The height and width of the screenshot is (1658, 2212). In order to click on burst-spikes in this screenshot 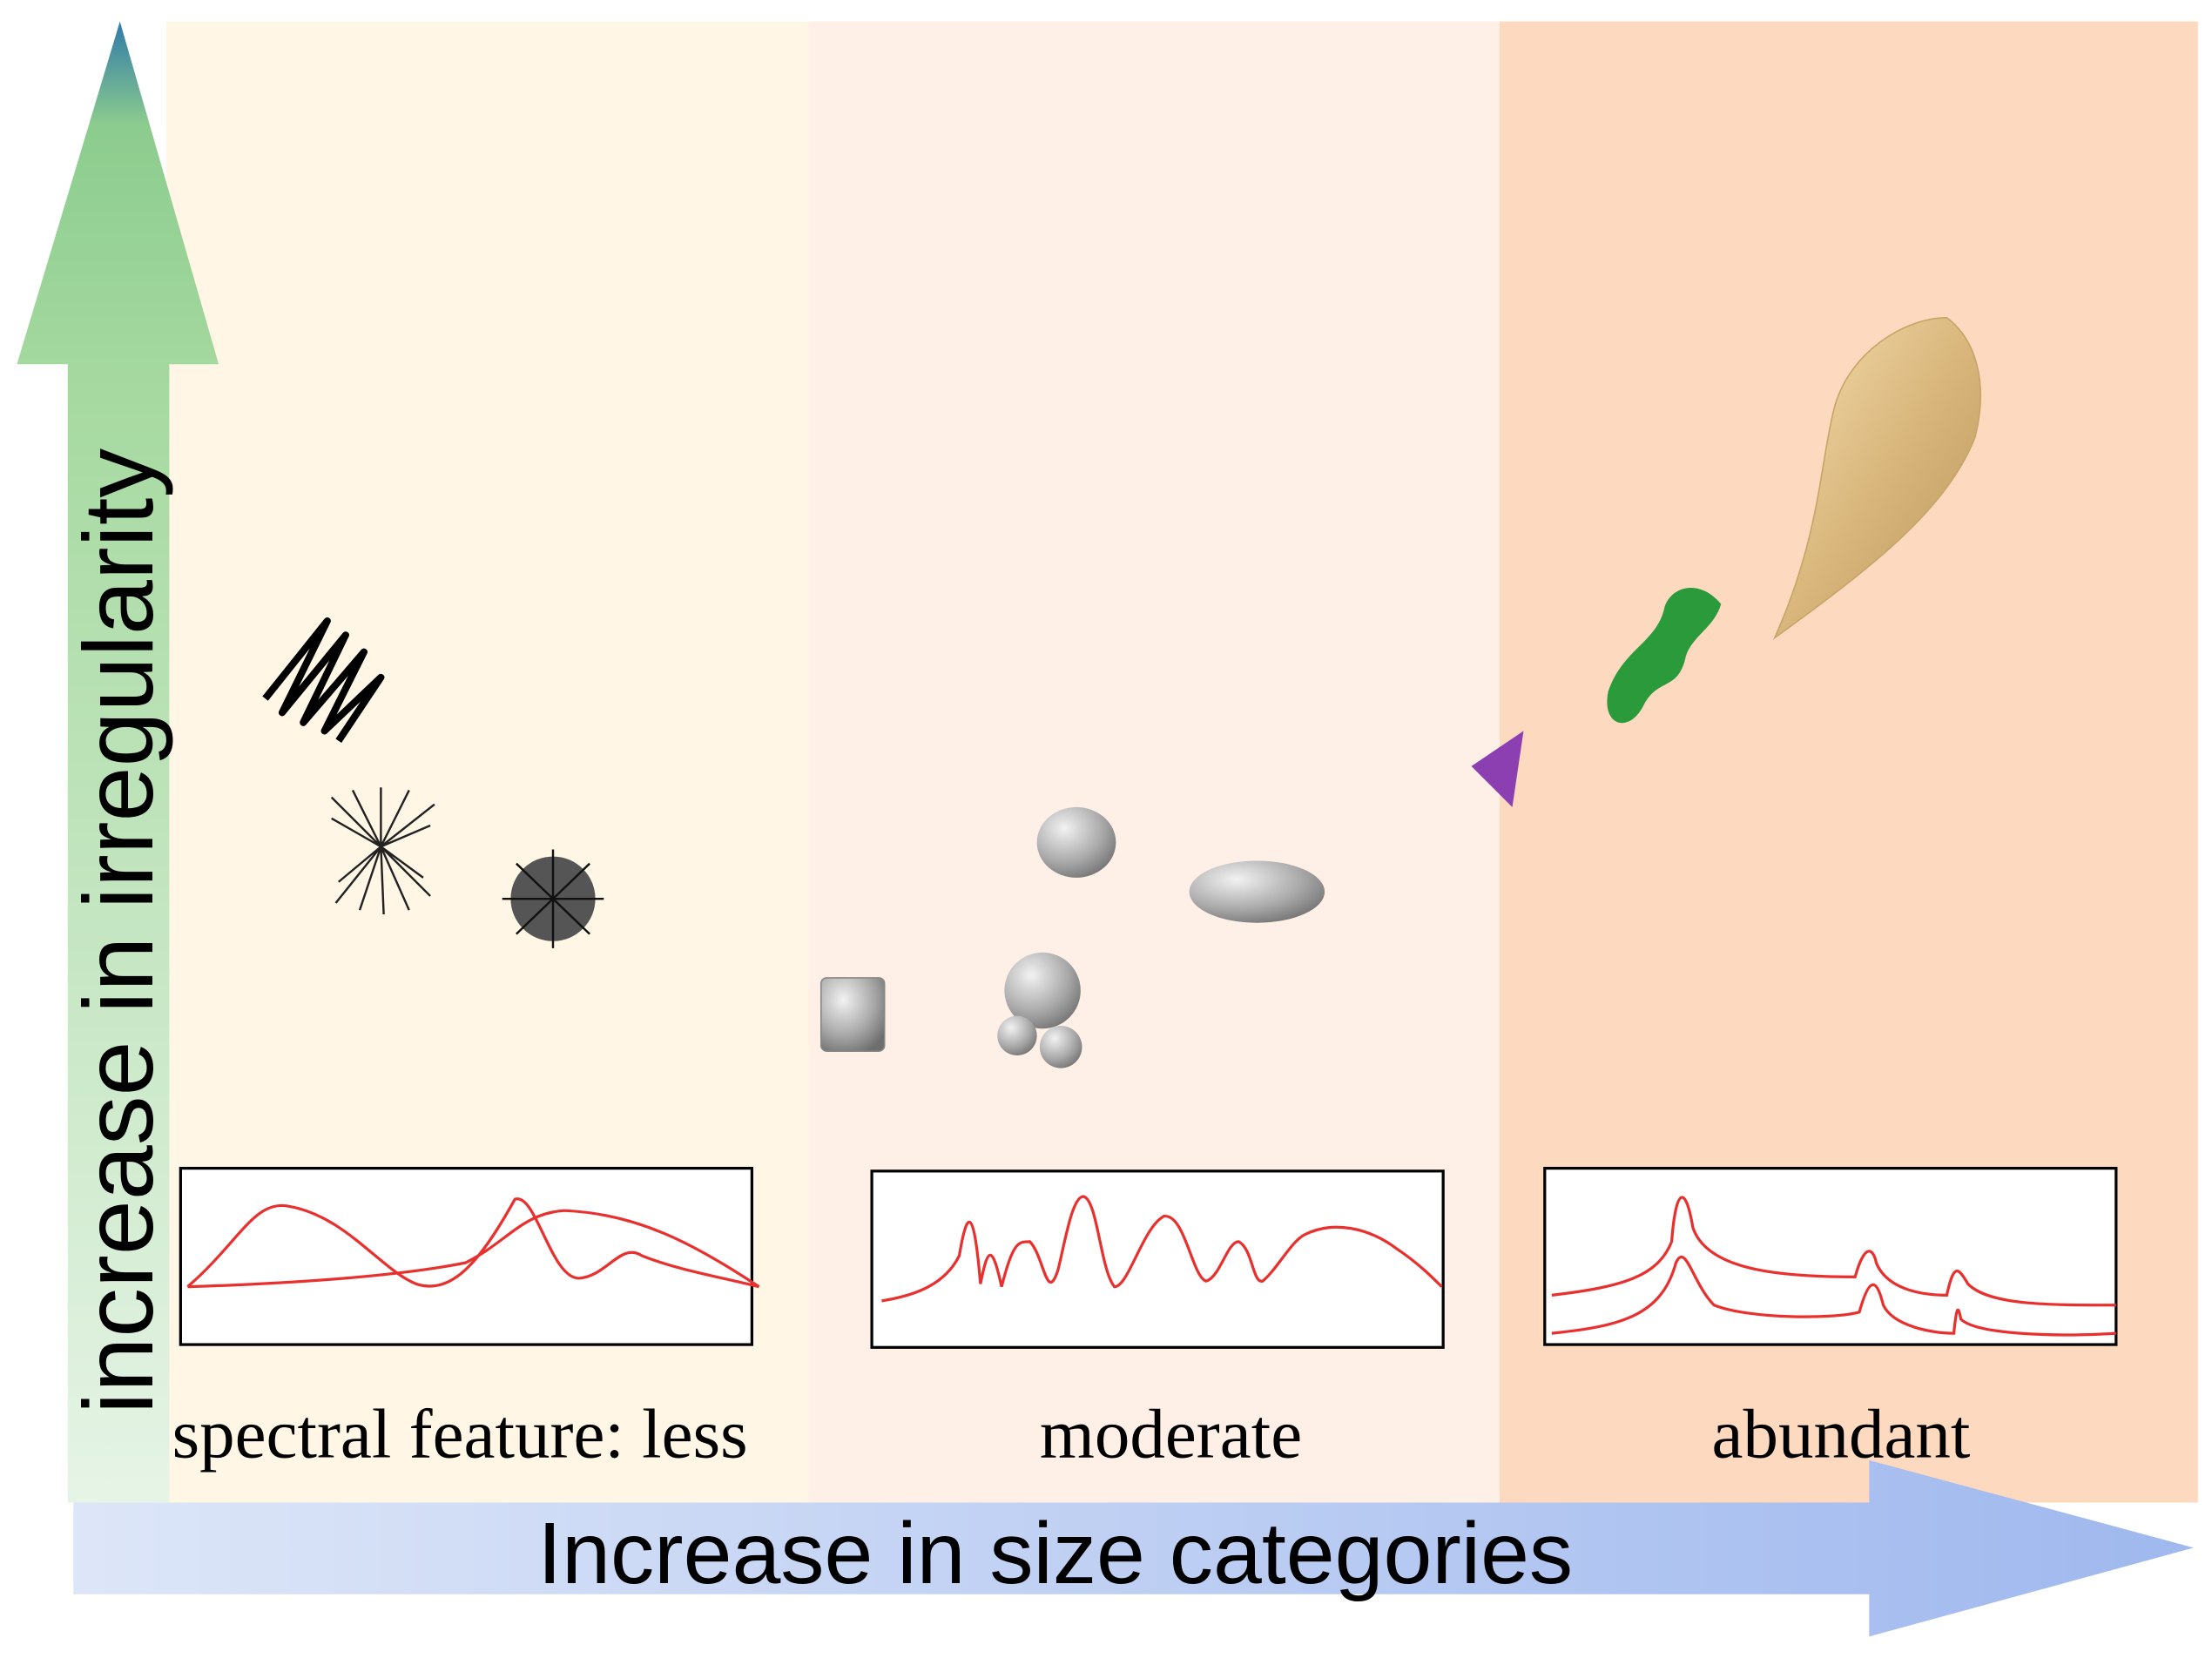, I will do `click(553, 898)`.